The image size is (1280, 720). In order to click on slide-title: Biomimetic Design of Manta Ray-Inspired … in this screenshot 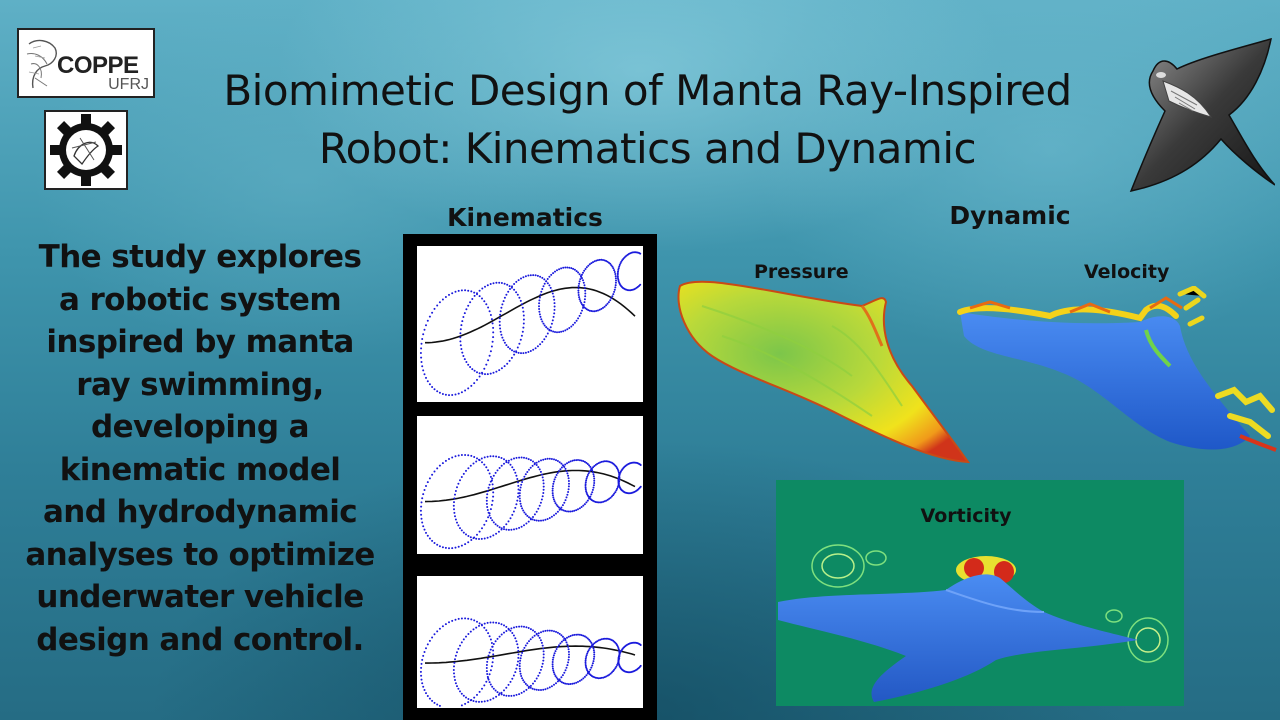, I will do `click(647, 120)`.